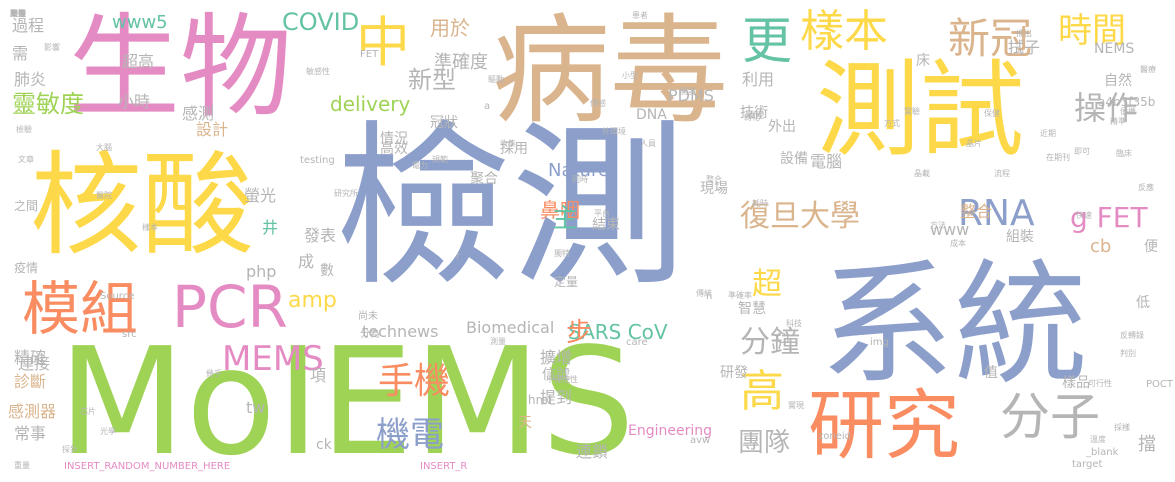 This screenshot has height=482, width=1175. What do you see at coordinates (1148, 69) in the screenshot?
I see `cloud-word: 醫療` at bounding box center [1148, 69].